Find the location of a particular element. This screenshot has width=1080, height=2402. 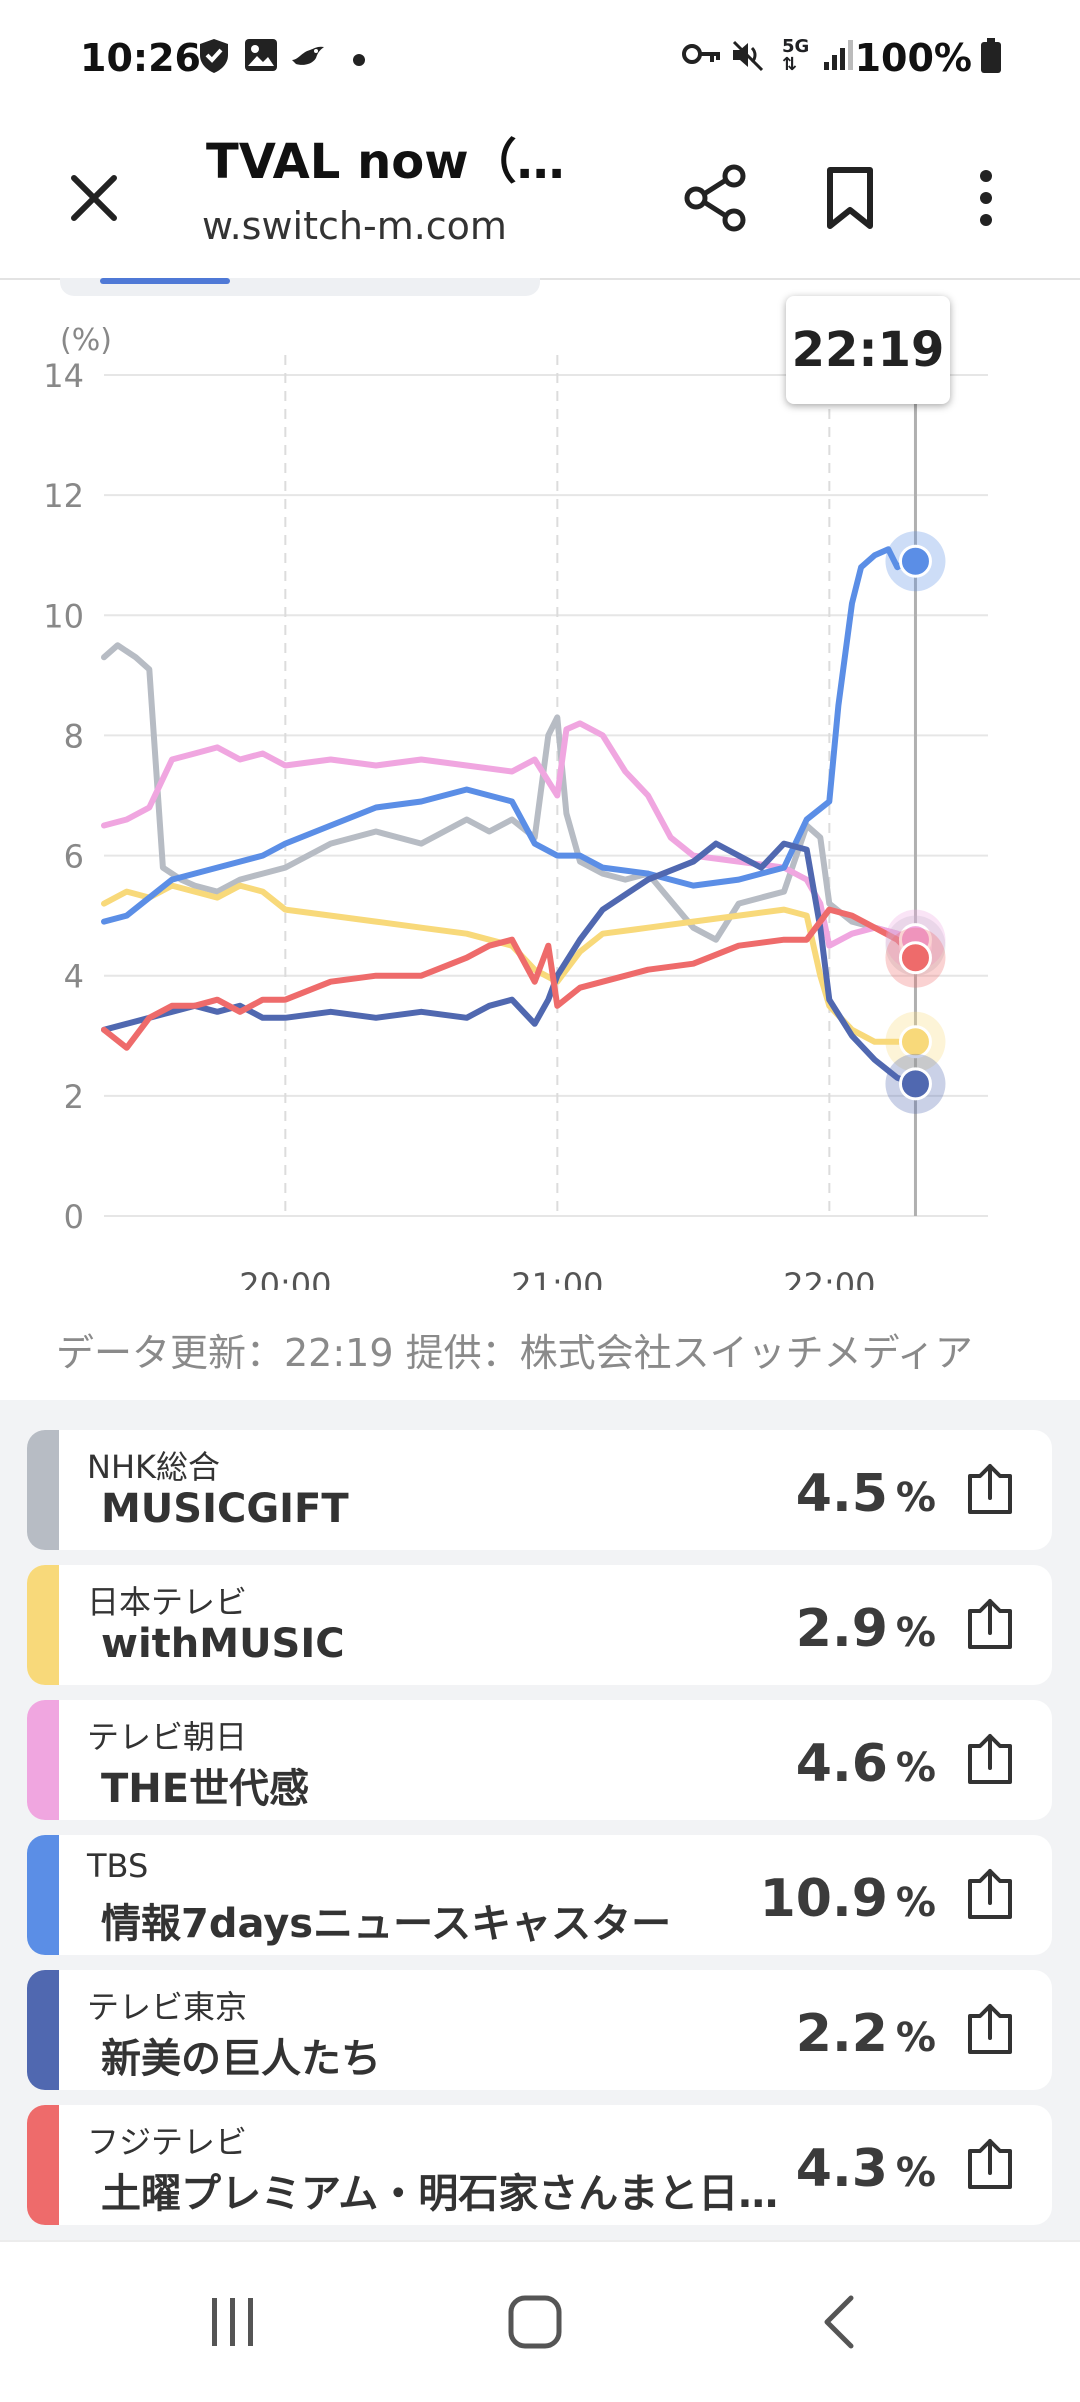

program-title: MUSICGIFT is located at coordinates (225, 1509).